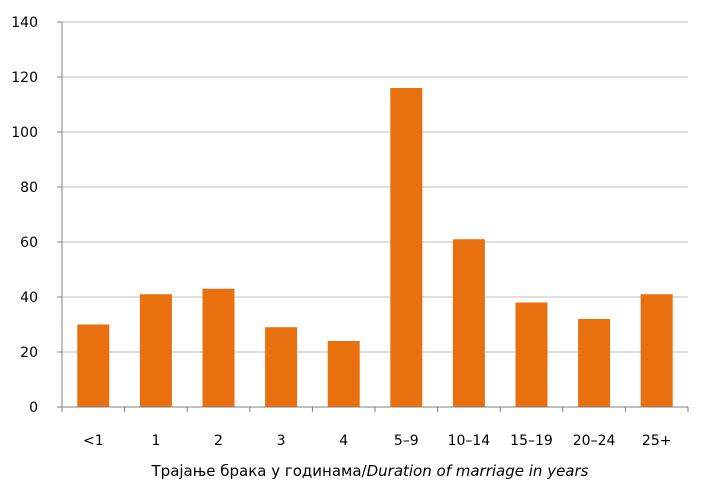  What do you see at coordinates (155, 441) in the screenshot?
I see `x-tick-label: 1` at bounding box center [155, 441].